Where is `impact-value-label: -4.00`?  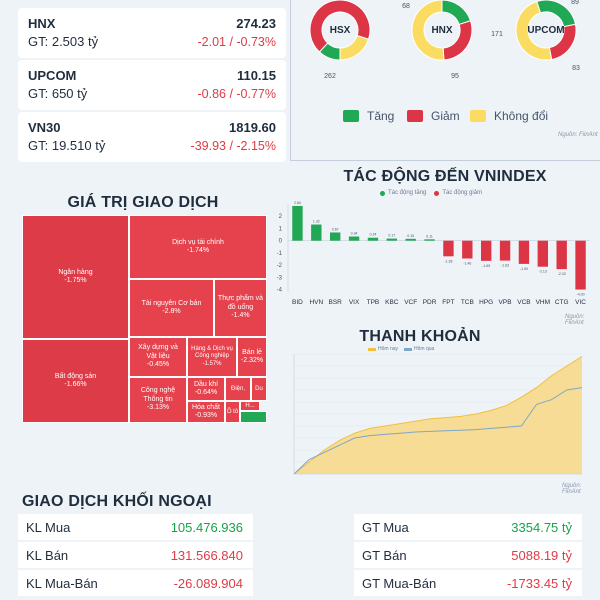
impact-value-label: -4.00 is located at coordinates (581, 295).